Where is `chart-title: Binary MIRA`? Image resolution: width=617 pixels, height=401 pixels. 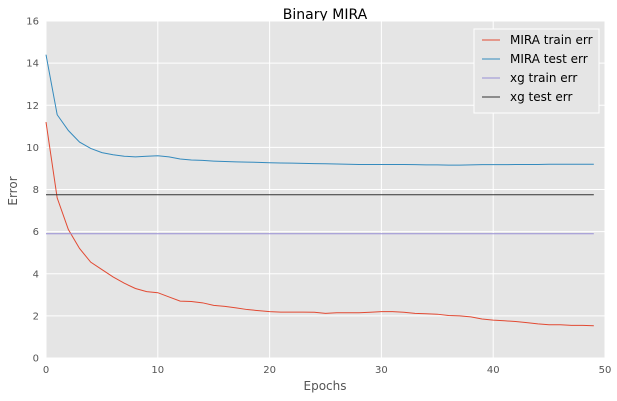 chart-title: Binary MIRA is located at coordinates (325, 15).